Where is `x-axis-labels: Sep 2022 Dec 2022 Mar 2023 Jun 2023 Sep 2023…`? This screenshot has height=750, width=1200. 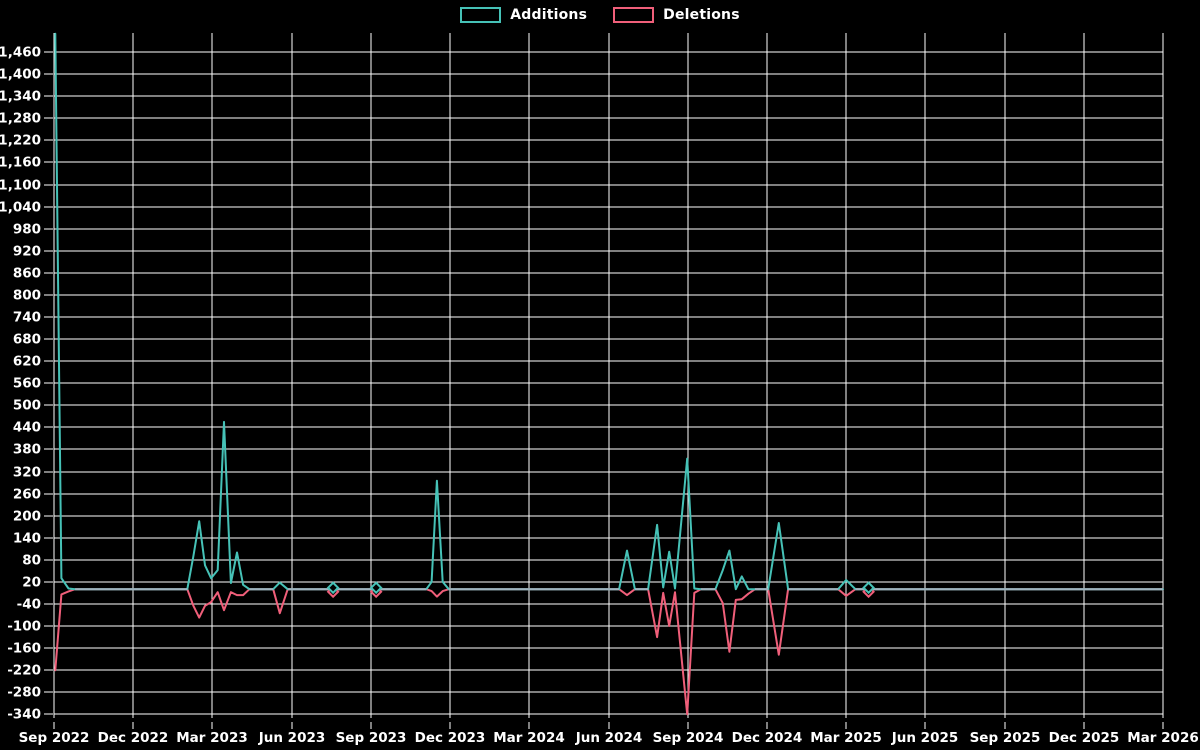
x-axis-labels: Sep 2022 Dec 2022 Mar 2023 Jun 2023 Sep 2023… is located at coordinates (609, 738).